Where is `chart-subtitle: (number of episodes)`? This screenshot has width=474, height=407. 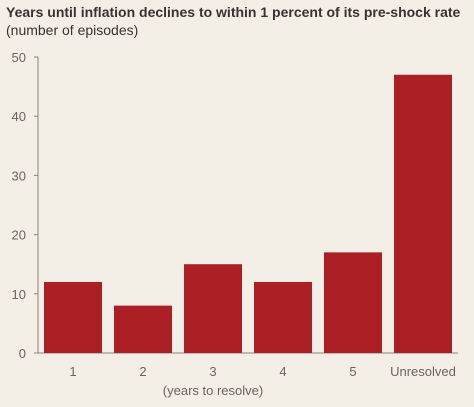
chart-subtitle: (number of episodes) is located at coordinates (72, 30).